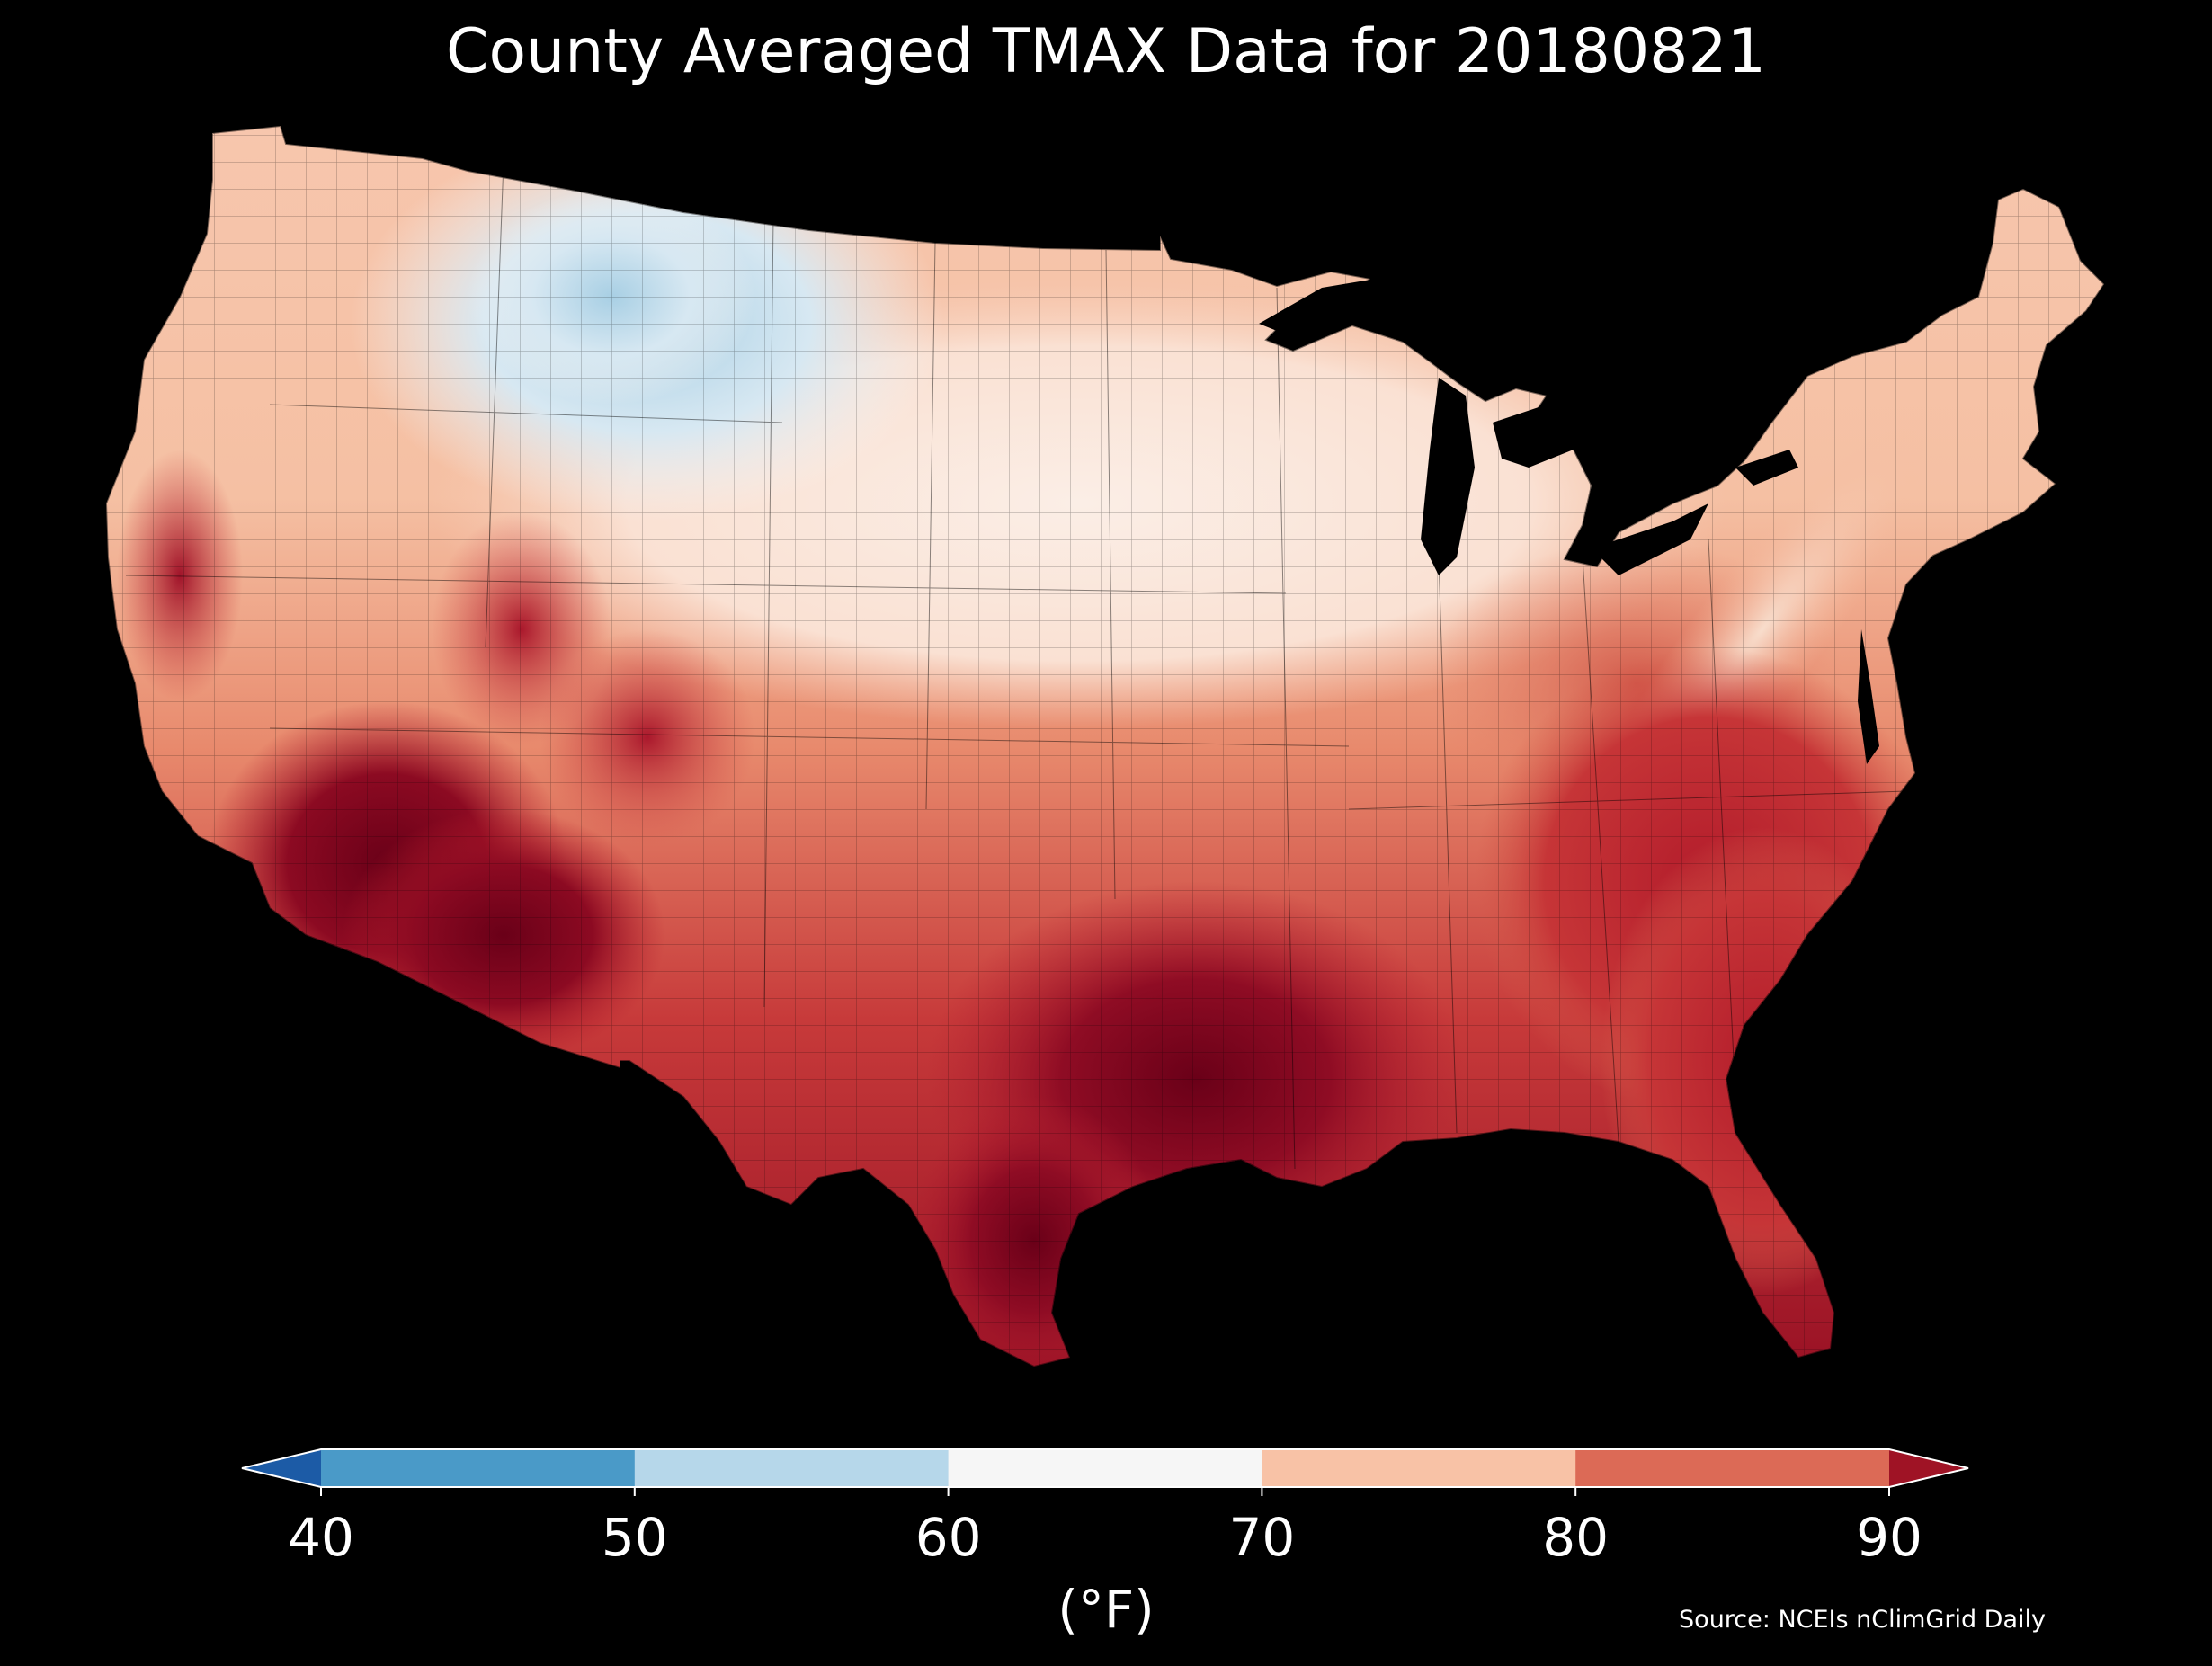 This screenshot has height=1666, width=2212. Describe the element at coordinates (1106, 1610) in the screenshot. I see `colorbar-units-label: (°F)` at that location.